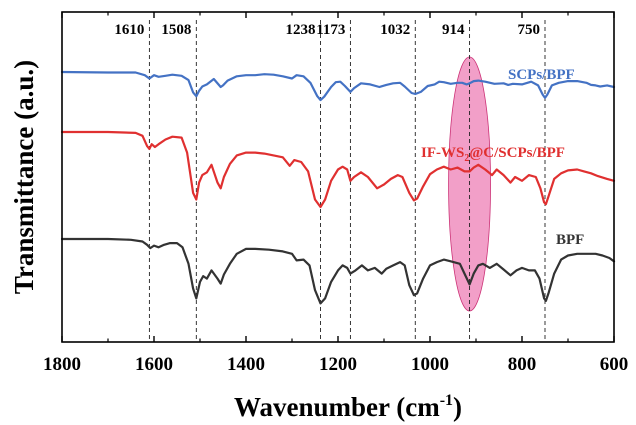  I want to click on x-tick-label-1800: 1800, so click(62, 364).